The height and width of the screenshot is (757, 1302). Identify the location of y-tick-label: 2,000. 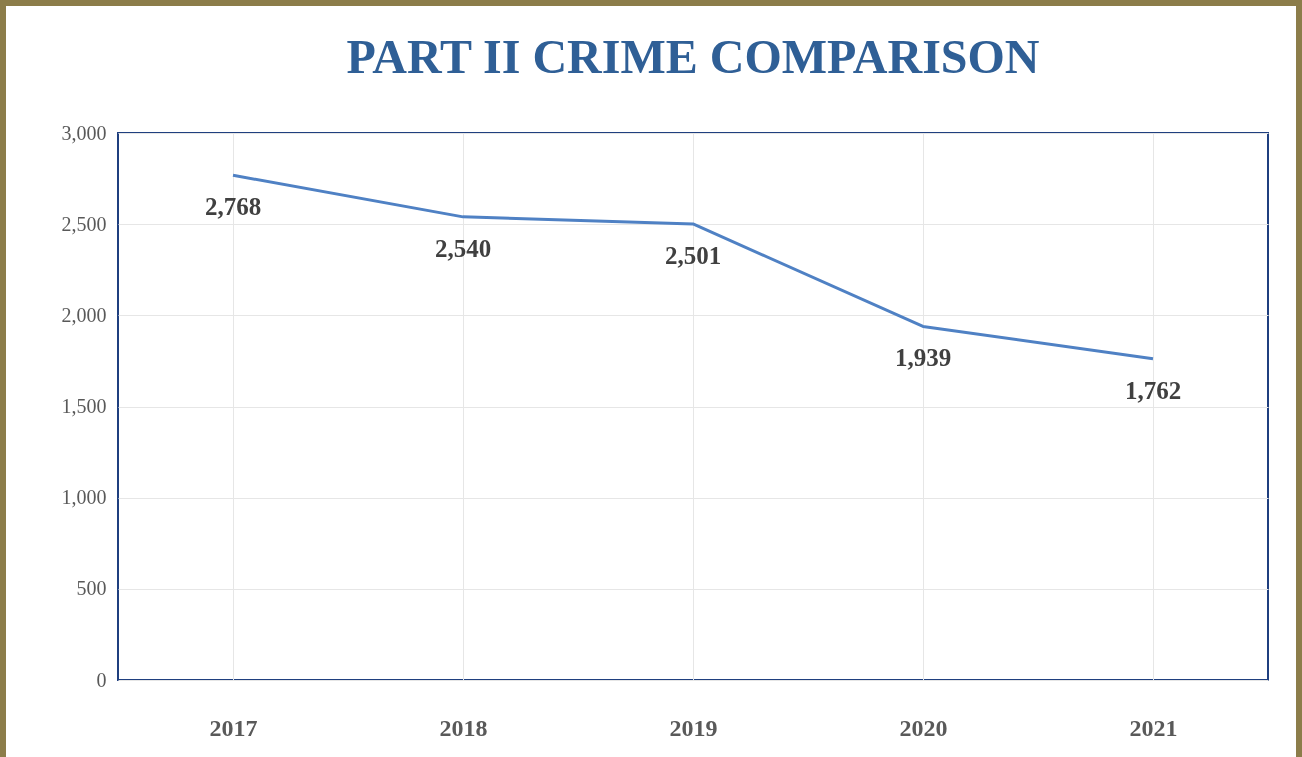
(84, 314).